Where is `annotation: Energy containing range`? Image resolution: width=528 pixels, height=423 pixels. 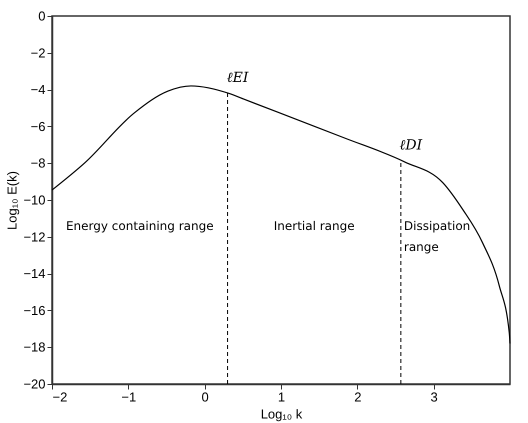
annotation: Energy containing range is located at coordinates (140, 226).